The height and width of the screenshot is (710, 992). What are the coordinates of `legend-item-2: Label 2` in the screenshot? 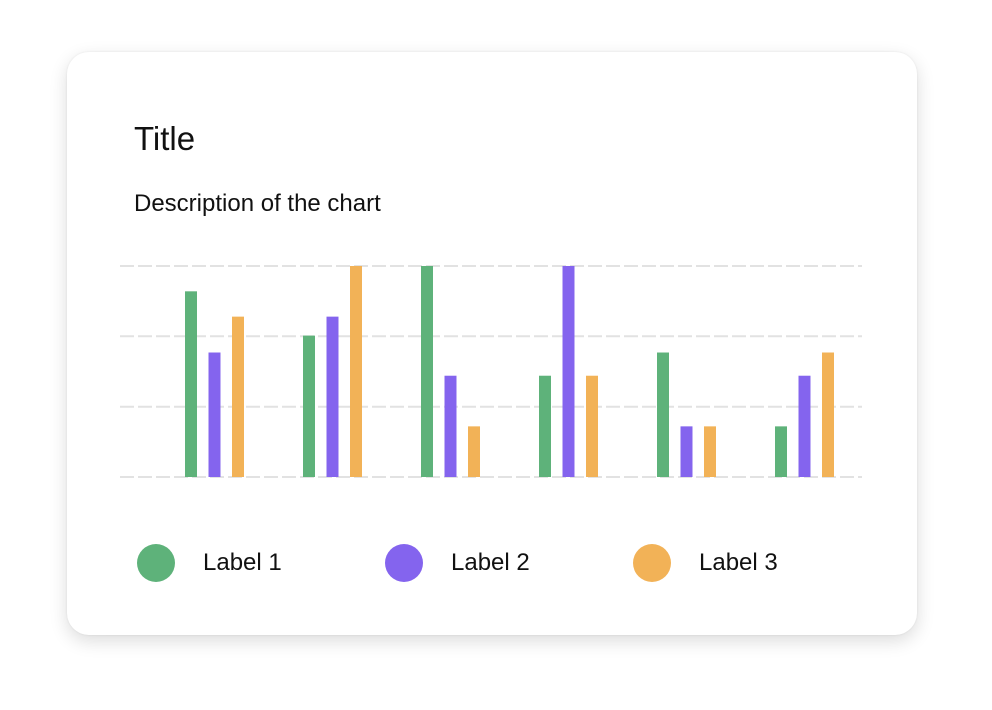 It's located at (457, 563).